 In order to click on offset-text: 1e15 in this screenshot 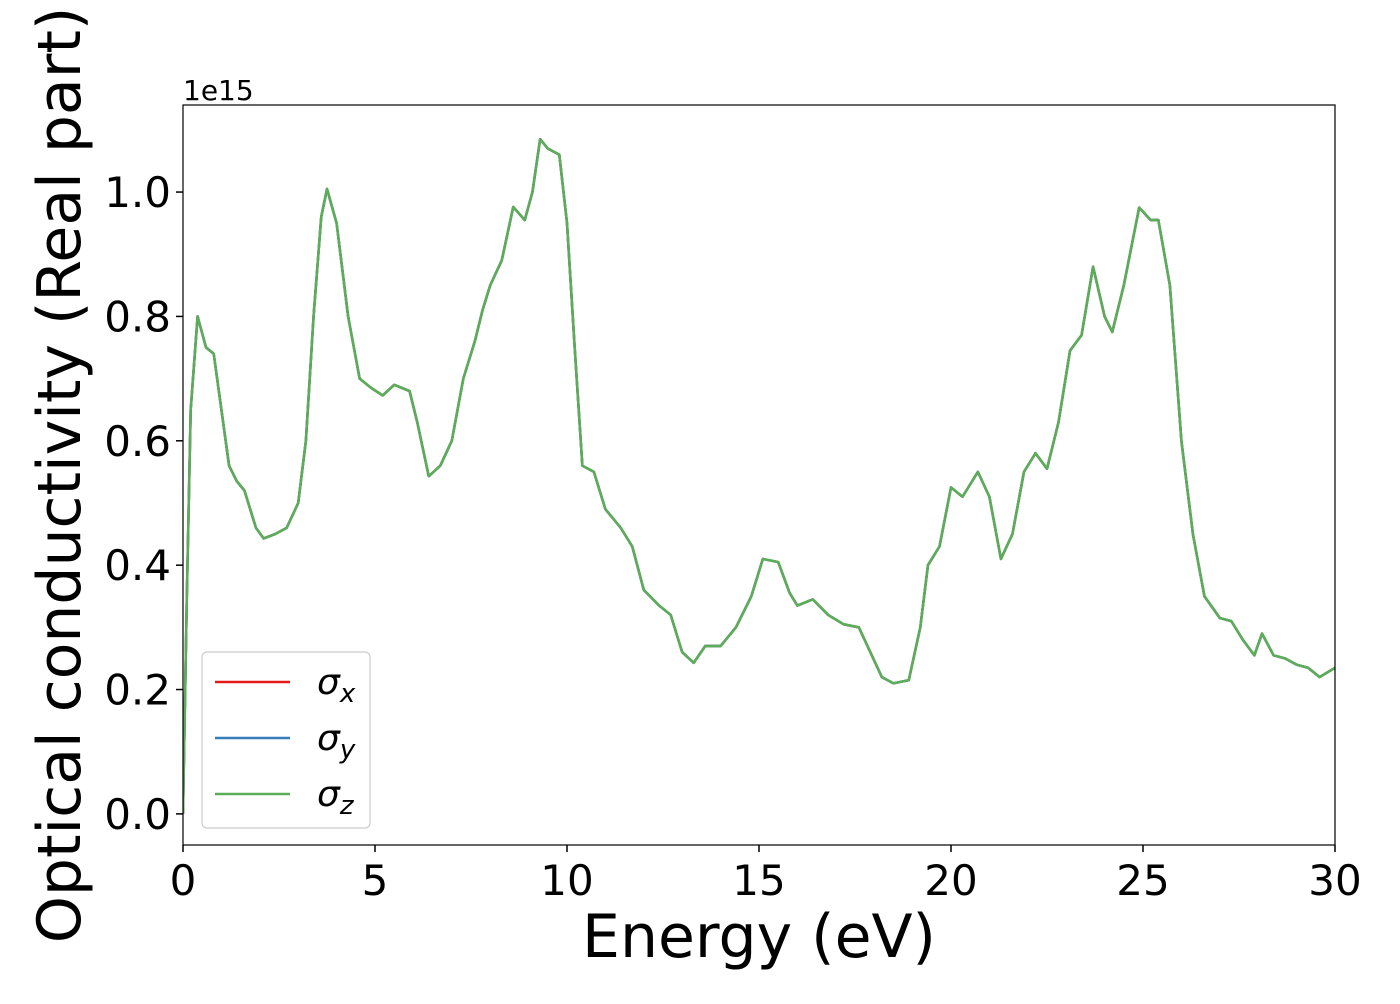, I will do `click(218, 90)`.